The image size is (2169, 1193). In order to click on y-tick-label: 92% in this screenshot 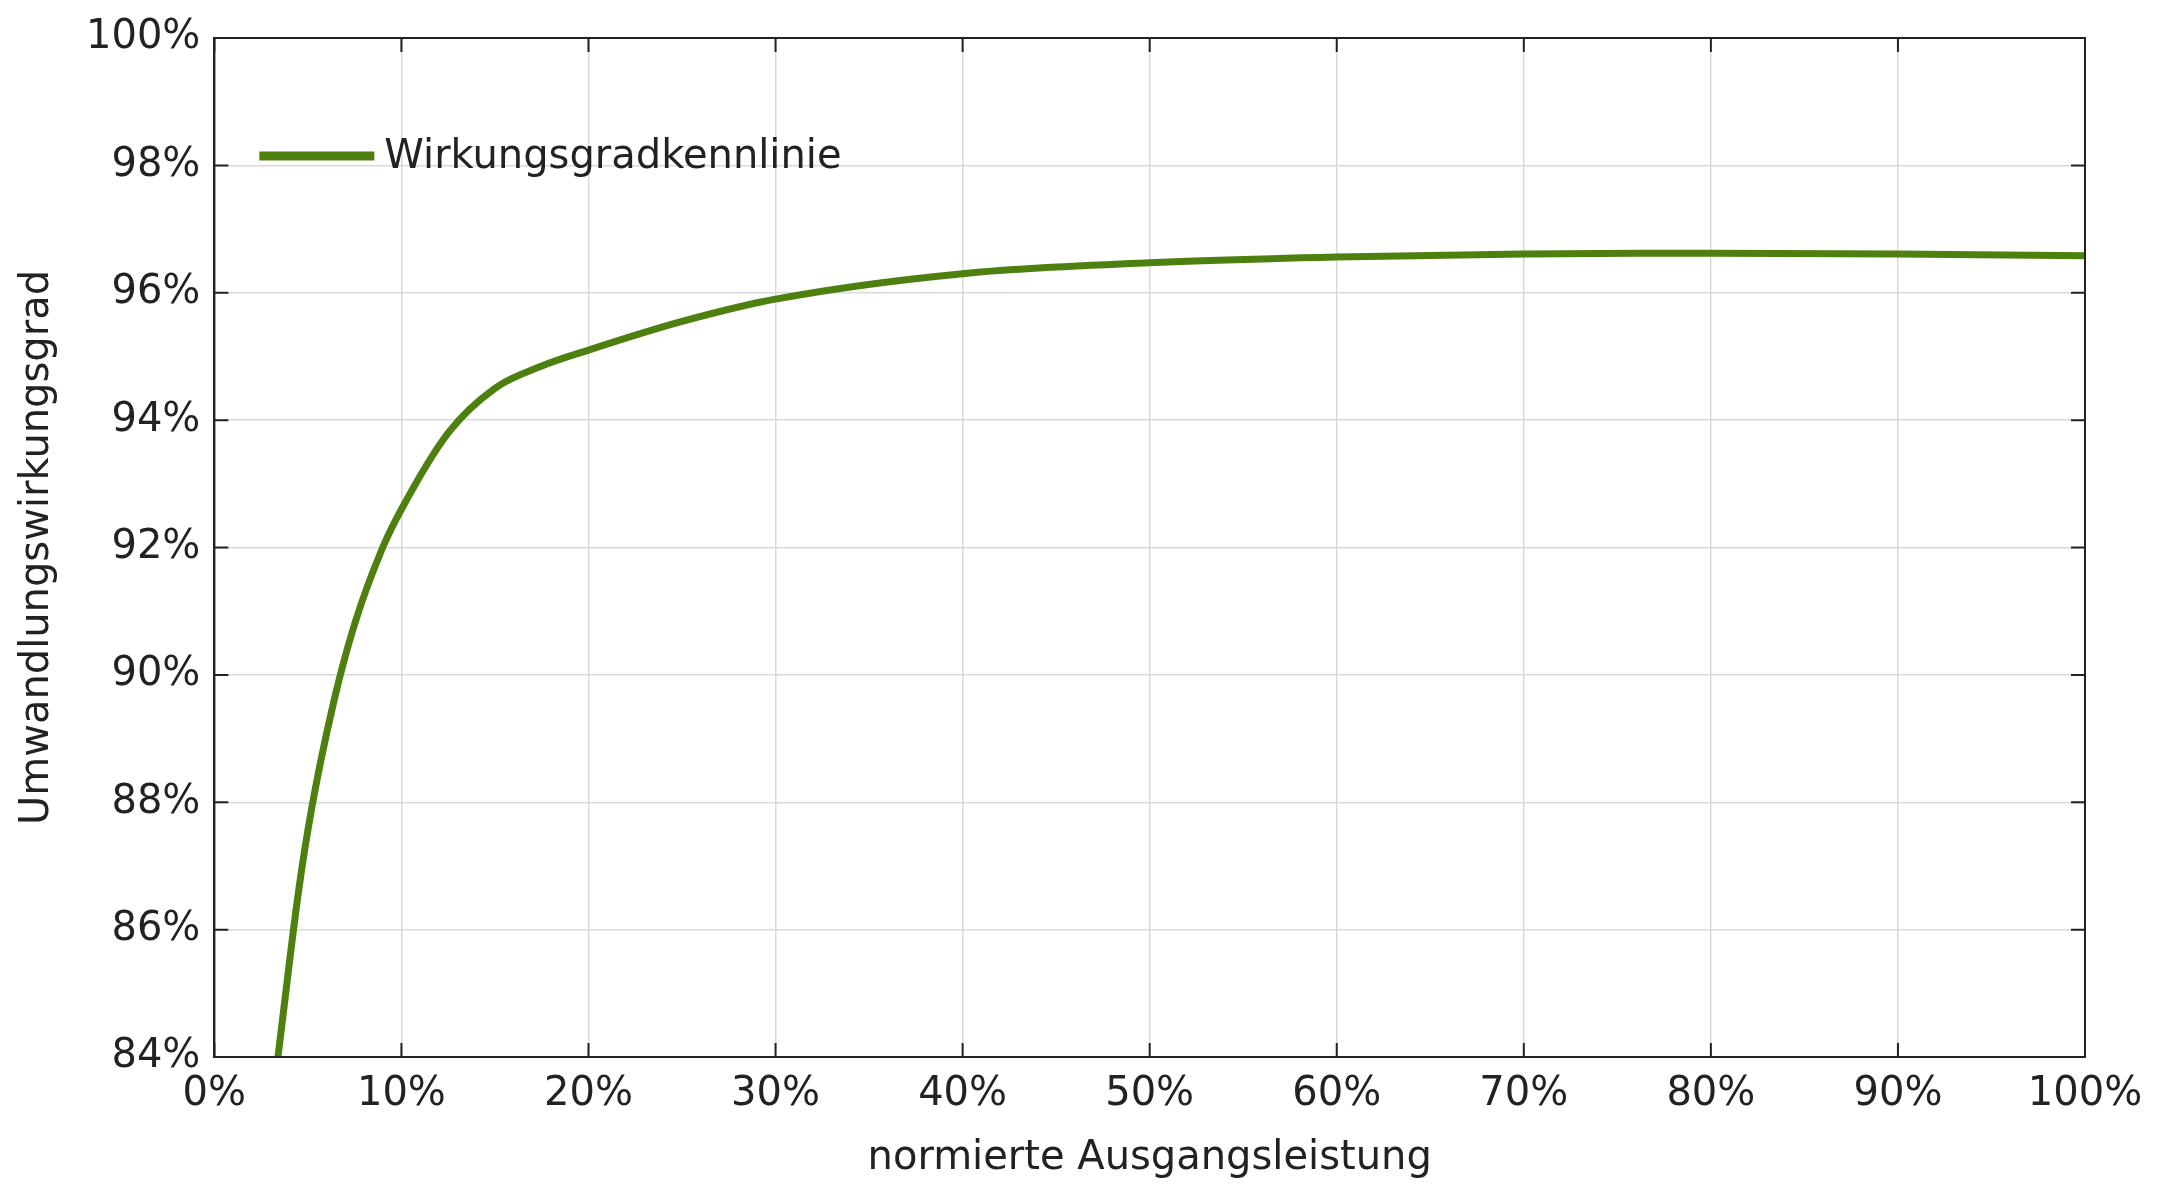, I will do `click(156, 543)`.